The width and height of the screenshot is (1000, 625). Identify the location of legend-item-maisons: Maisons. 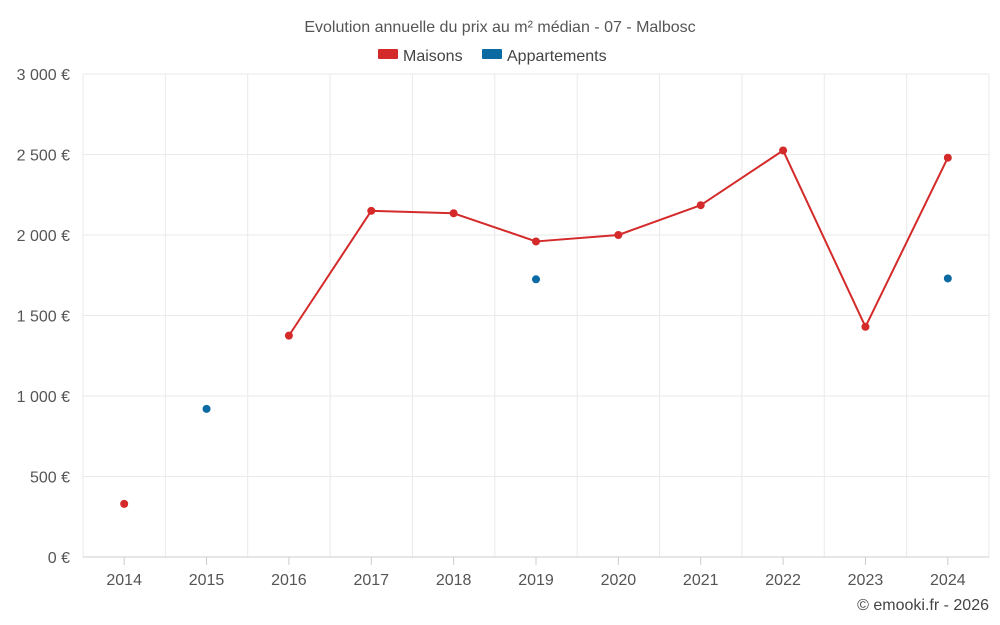
(420, 56).